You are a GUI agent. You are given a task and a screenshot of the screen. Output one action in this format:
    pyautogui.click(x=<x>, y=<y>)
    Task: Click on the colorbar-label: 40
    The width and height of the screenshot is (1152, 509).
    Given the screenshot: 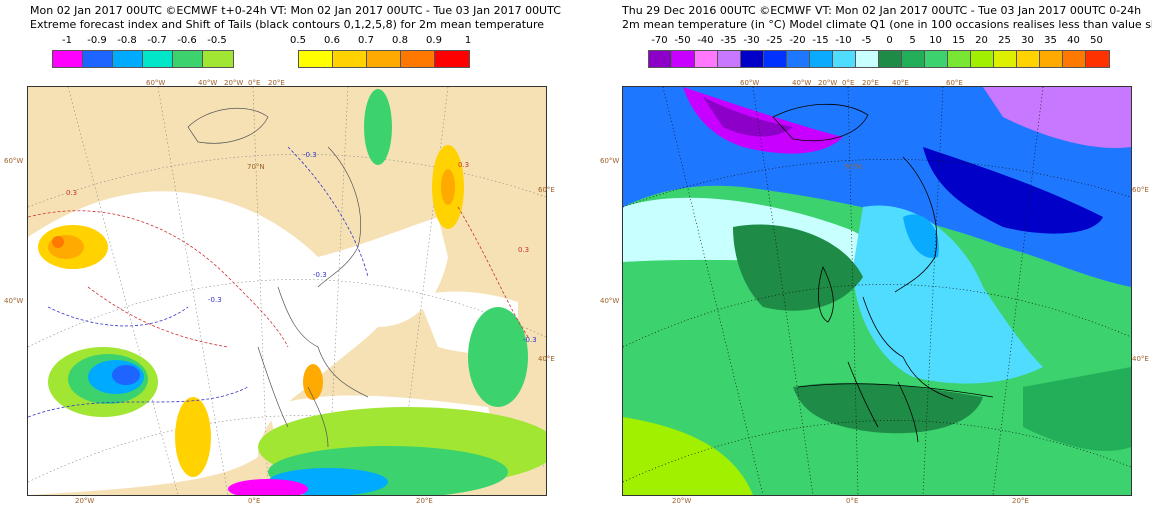 What is the action you would take?
    pyautogui.click(x=1073, y=40)
    